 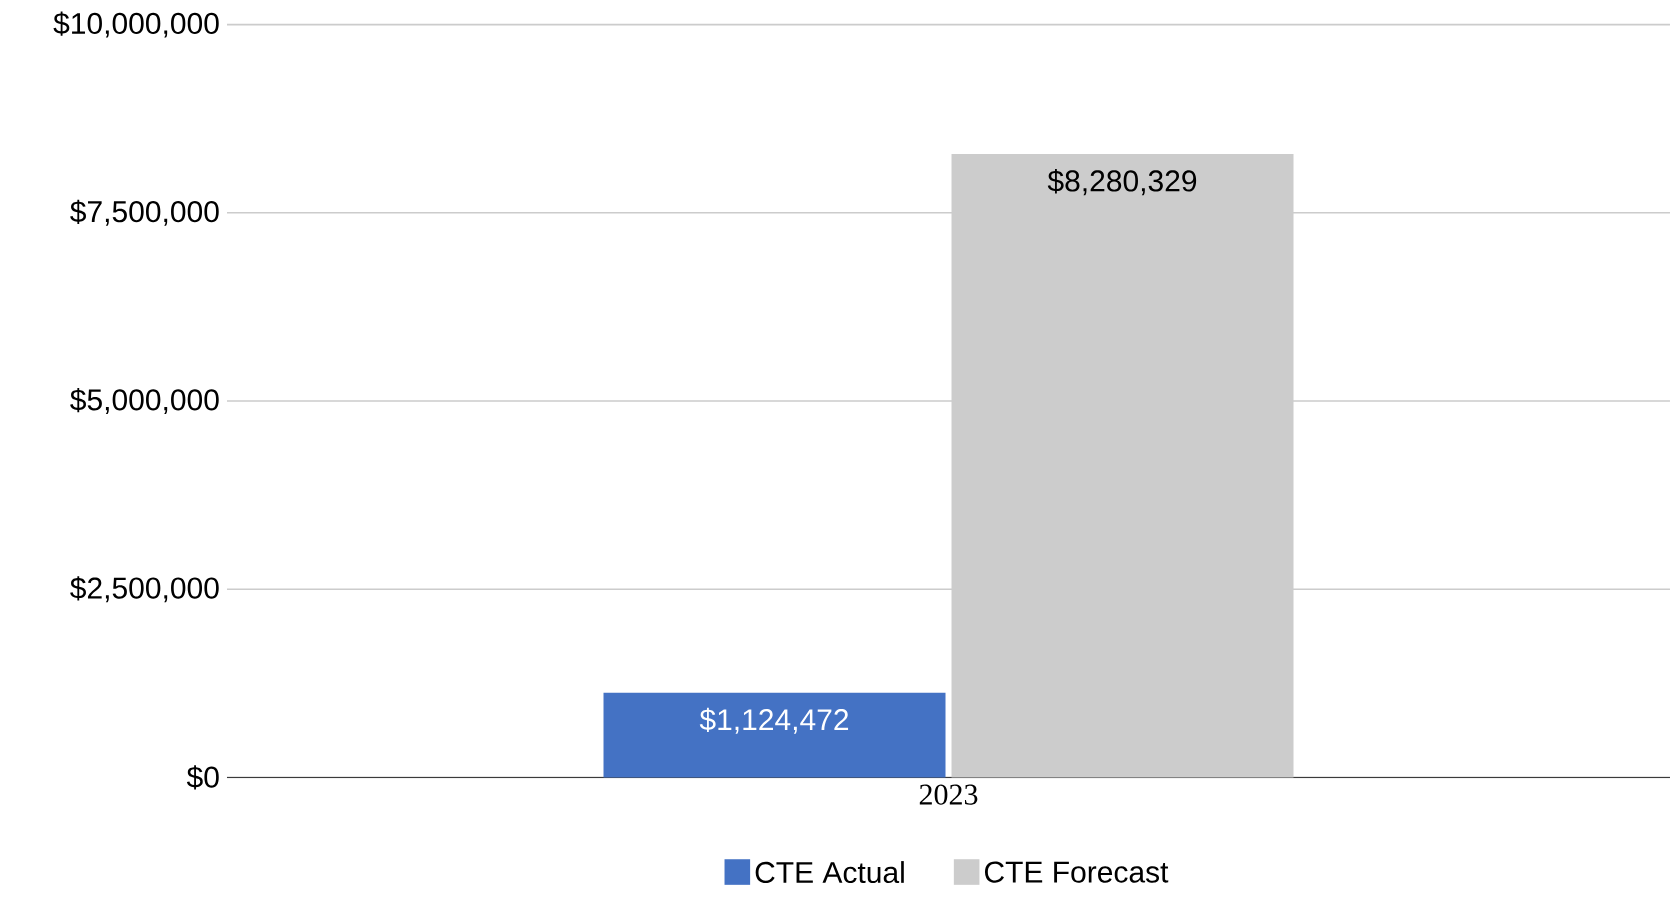 I want to click on y-tick-label: $2,500,000, so click(x=144, y=589).